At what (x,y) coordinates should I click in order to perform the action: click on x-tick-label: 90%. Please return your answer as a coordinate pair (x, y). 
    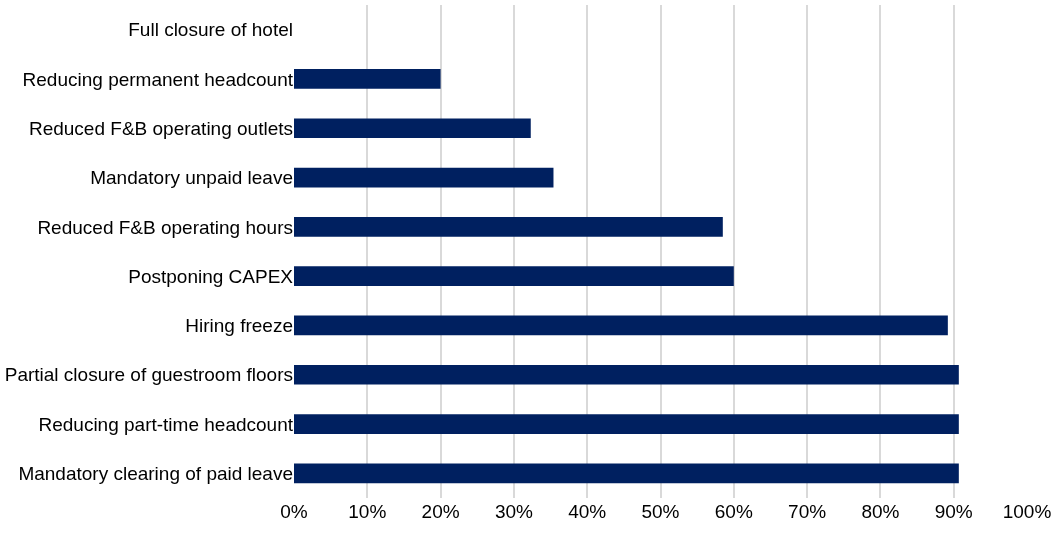
    Looking at the image, I should click on (953, 511).